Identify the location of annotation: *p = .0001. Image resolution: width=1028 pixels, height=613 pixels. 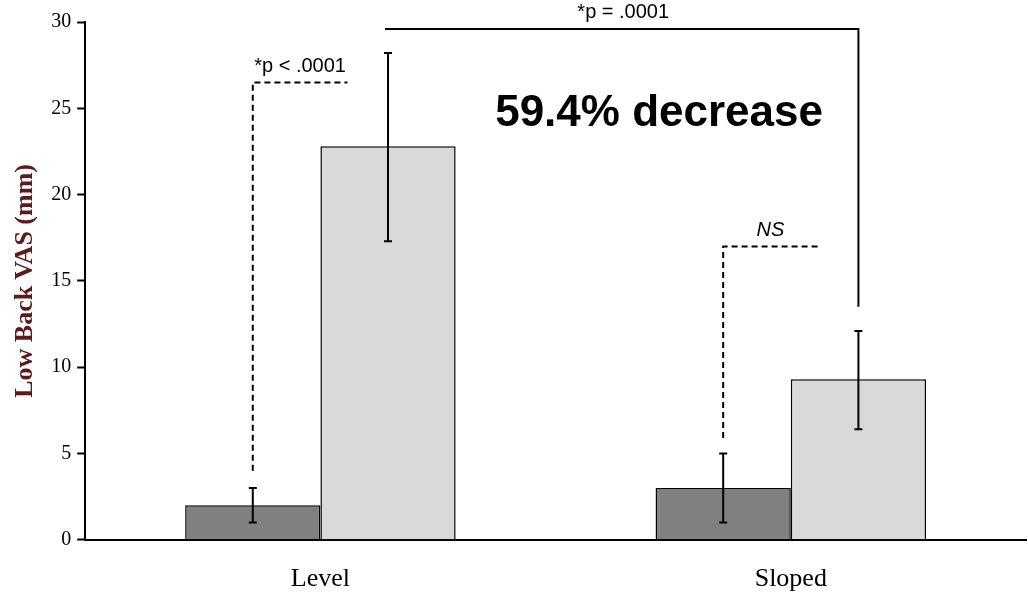
(623, 11).